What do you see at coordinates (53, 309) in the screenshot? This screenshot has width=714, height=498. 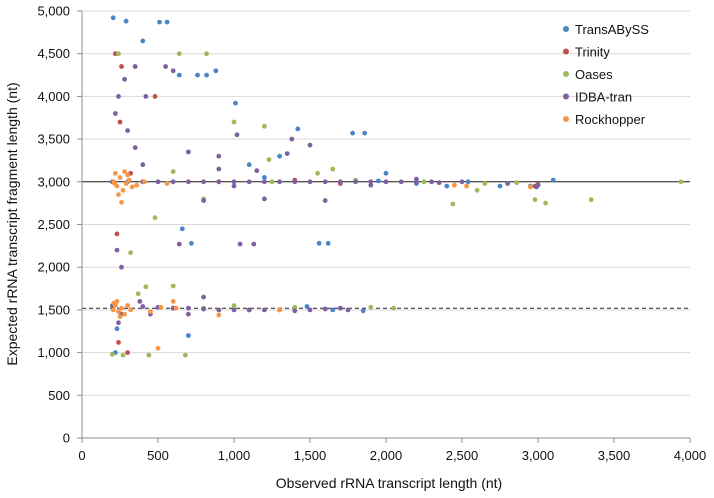 I see `y-tick-label: 1,500` at bounding box center [53, 309].